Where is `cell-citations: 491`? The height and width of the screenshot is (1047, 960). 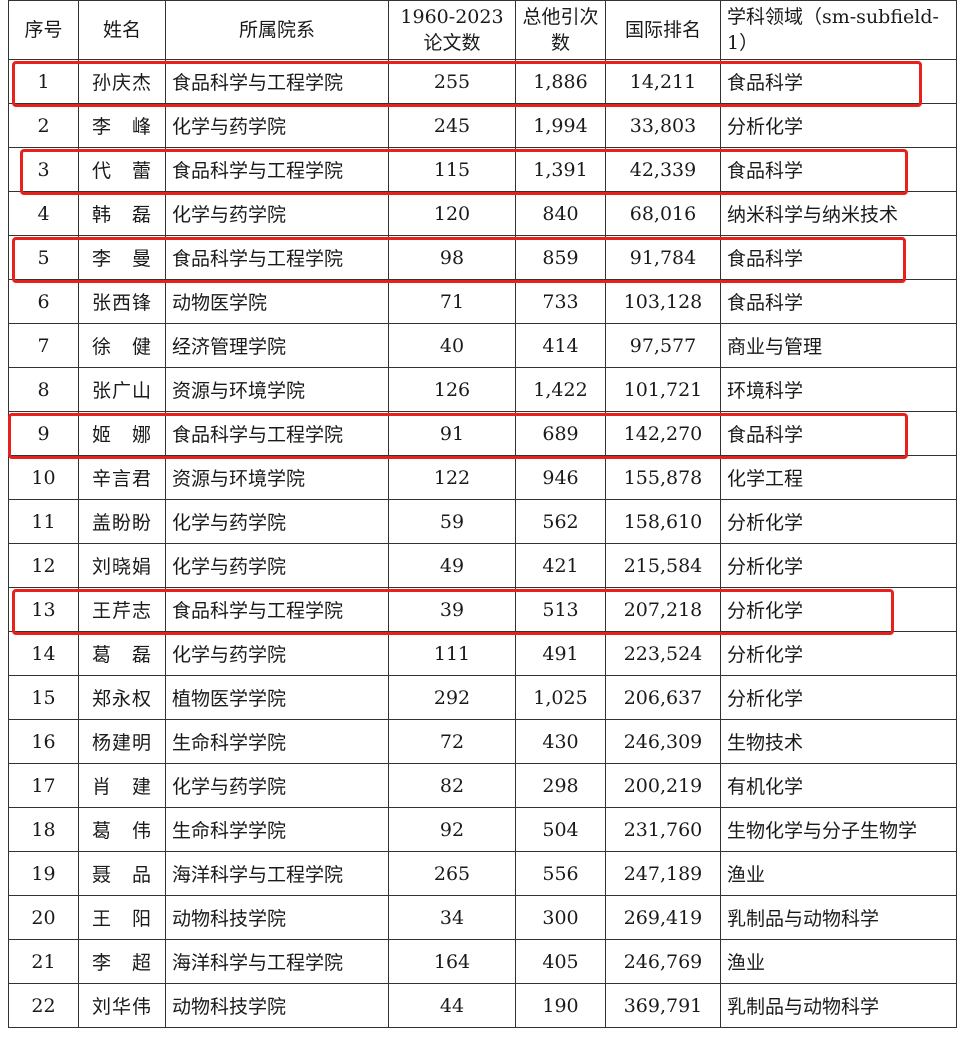 cell-citations: 491 is located at coordinates (560, 653).